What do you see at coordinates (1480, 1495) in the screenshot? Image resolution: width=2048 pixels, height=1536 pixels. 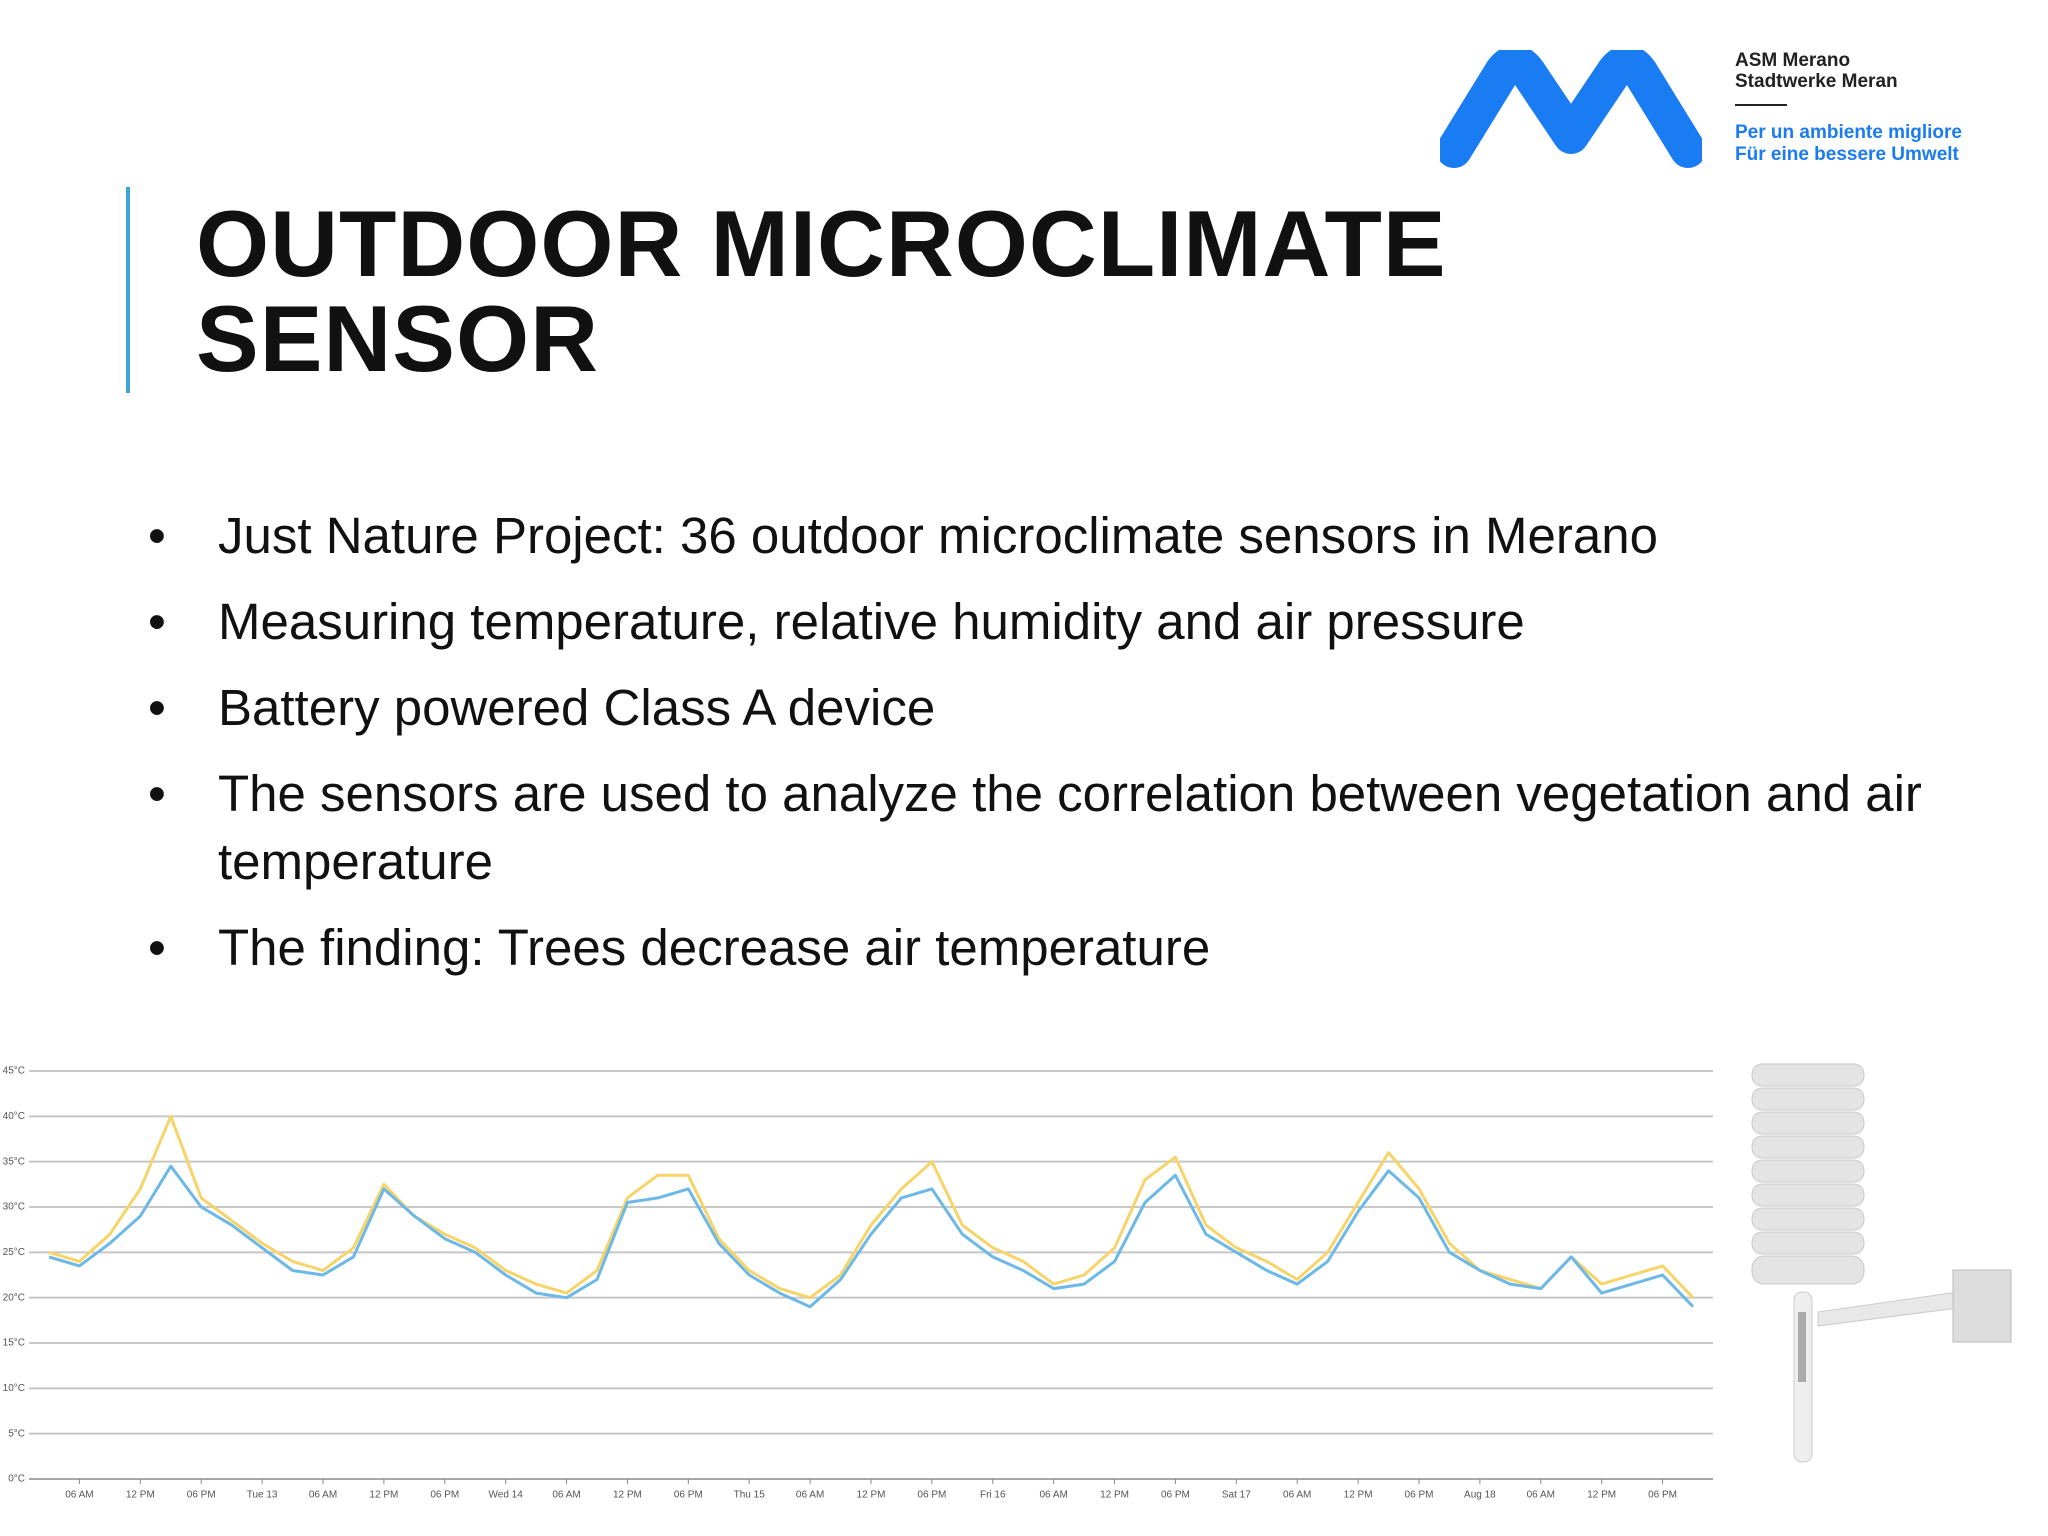 I see `x-tick-label: Aug 18` at bounding box center [1480, 1495].